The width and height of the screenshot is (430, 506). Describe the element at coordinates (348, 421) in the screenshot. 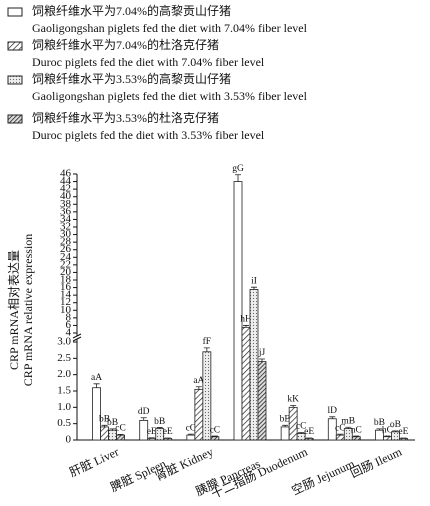

I see `significance-label: mB` at that location.